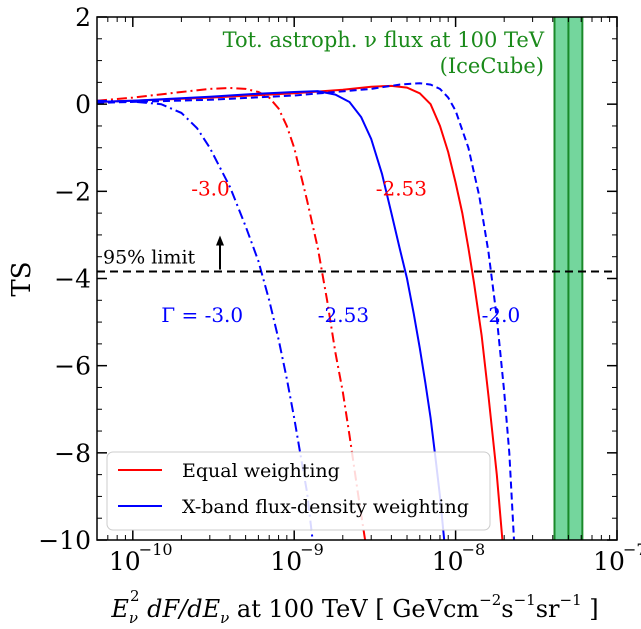 This screenshot has width=641, height=629. Describe the element at coordinates (72, 453) in the screenshot. I see `y-tick-label: −8` at that location.